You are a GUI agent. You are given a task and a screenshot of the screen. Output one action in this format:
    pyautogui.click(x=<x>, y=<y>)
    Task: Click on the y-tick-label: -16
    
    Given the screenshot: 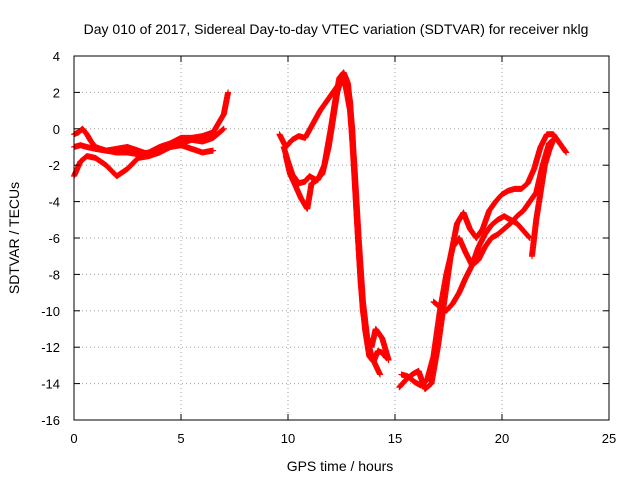 What is the action you would take?
    pyautogui.click(x=50, y=420)
    